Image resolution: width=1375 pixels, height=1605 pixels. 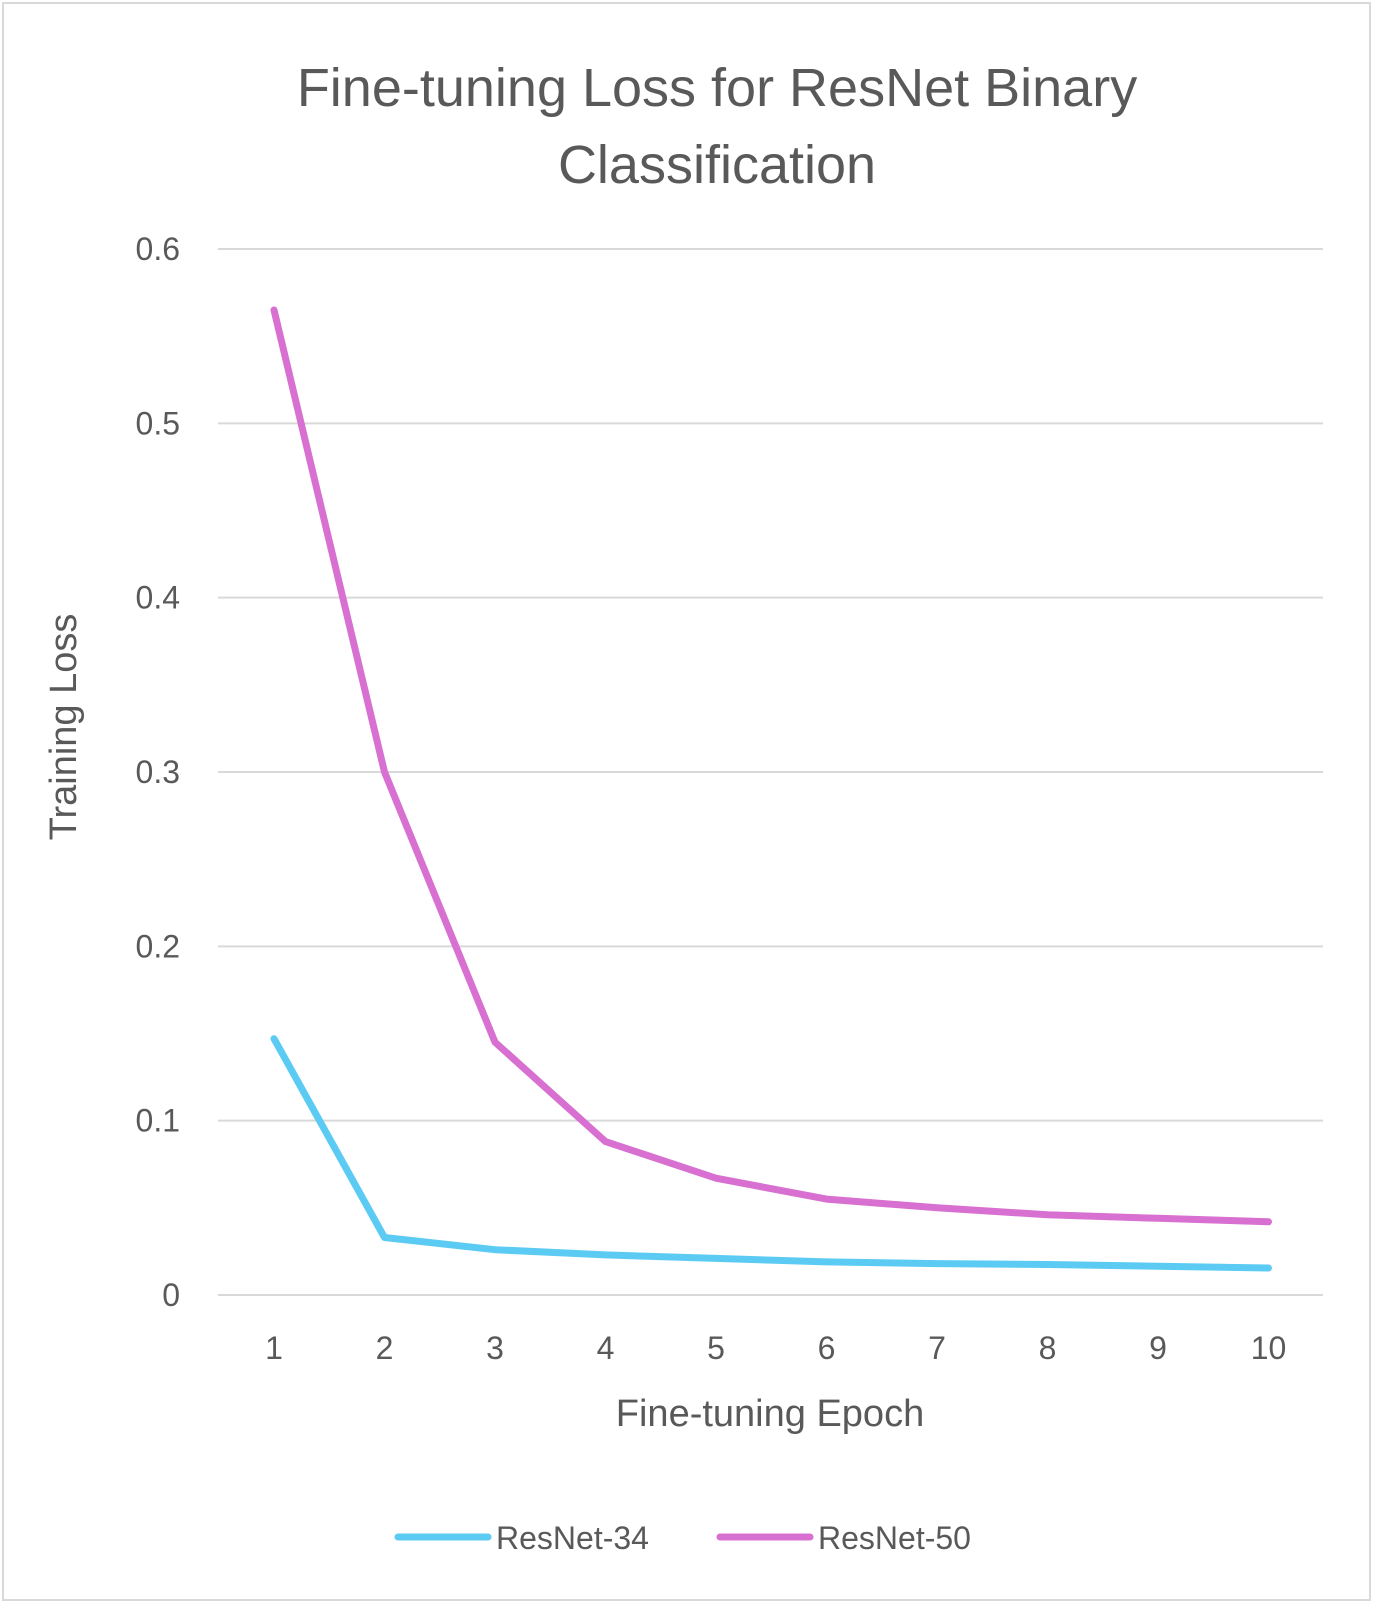 What do you see at coordinates (827, 1348) in the screenshot?
I see `x-tick-label: 6` at bounding box center [827, 1348].